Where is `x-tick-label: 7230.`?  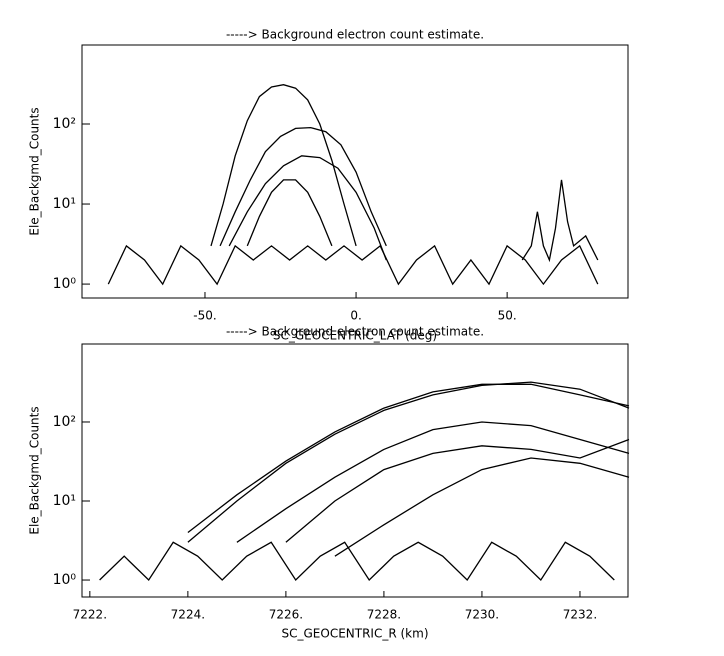
x-tick-label: 7230. is located at coordinates (482, 615).